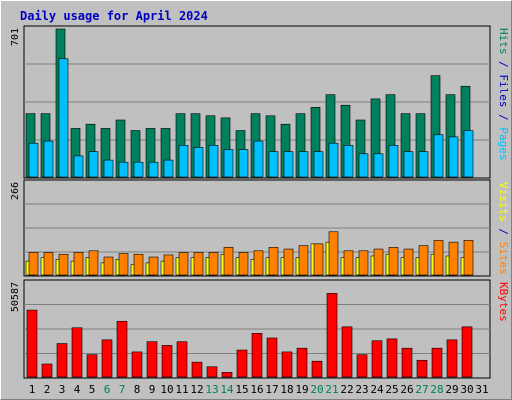 Image resolution: width=512 pixels, height=400 pixels. Describe the element at coordinates (503, 41) in the screenshot. I see `legend-text: Hits` at that location.